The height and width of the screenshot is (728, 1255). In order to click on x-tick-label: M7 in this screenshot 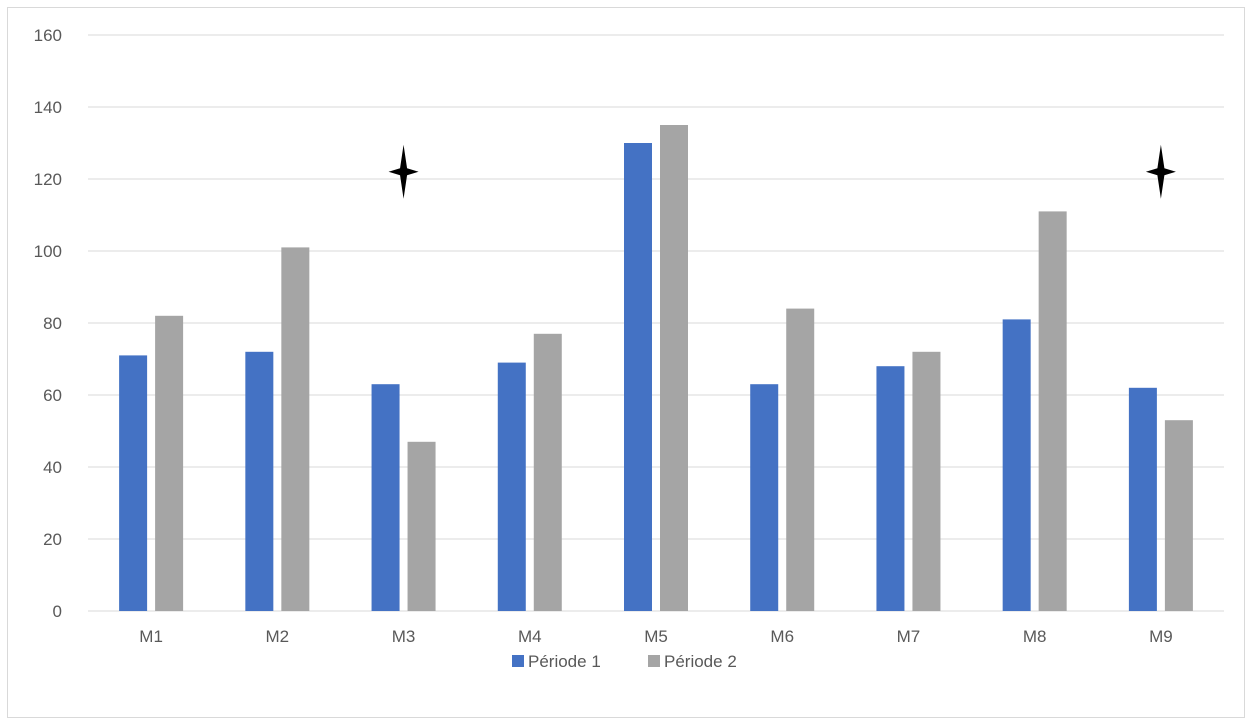, I will do `click(909, 636)`.